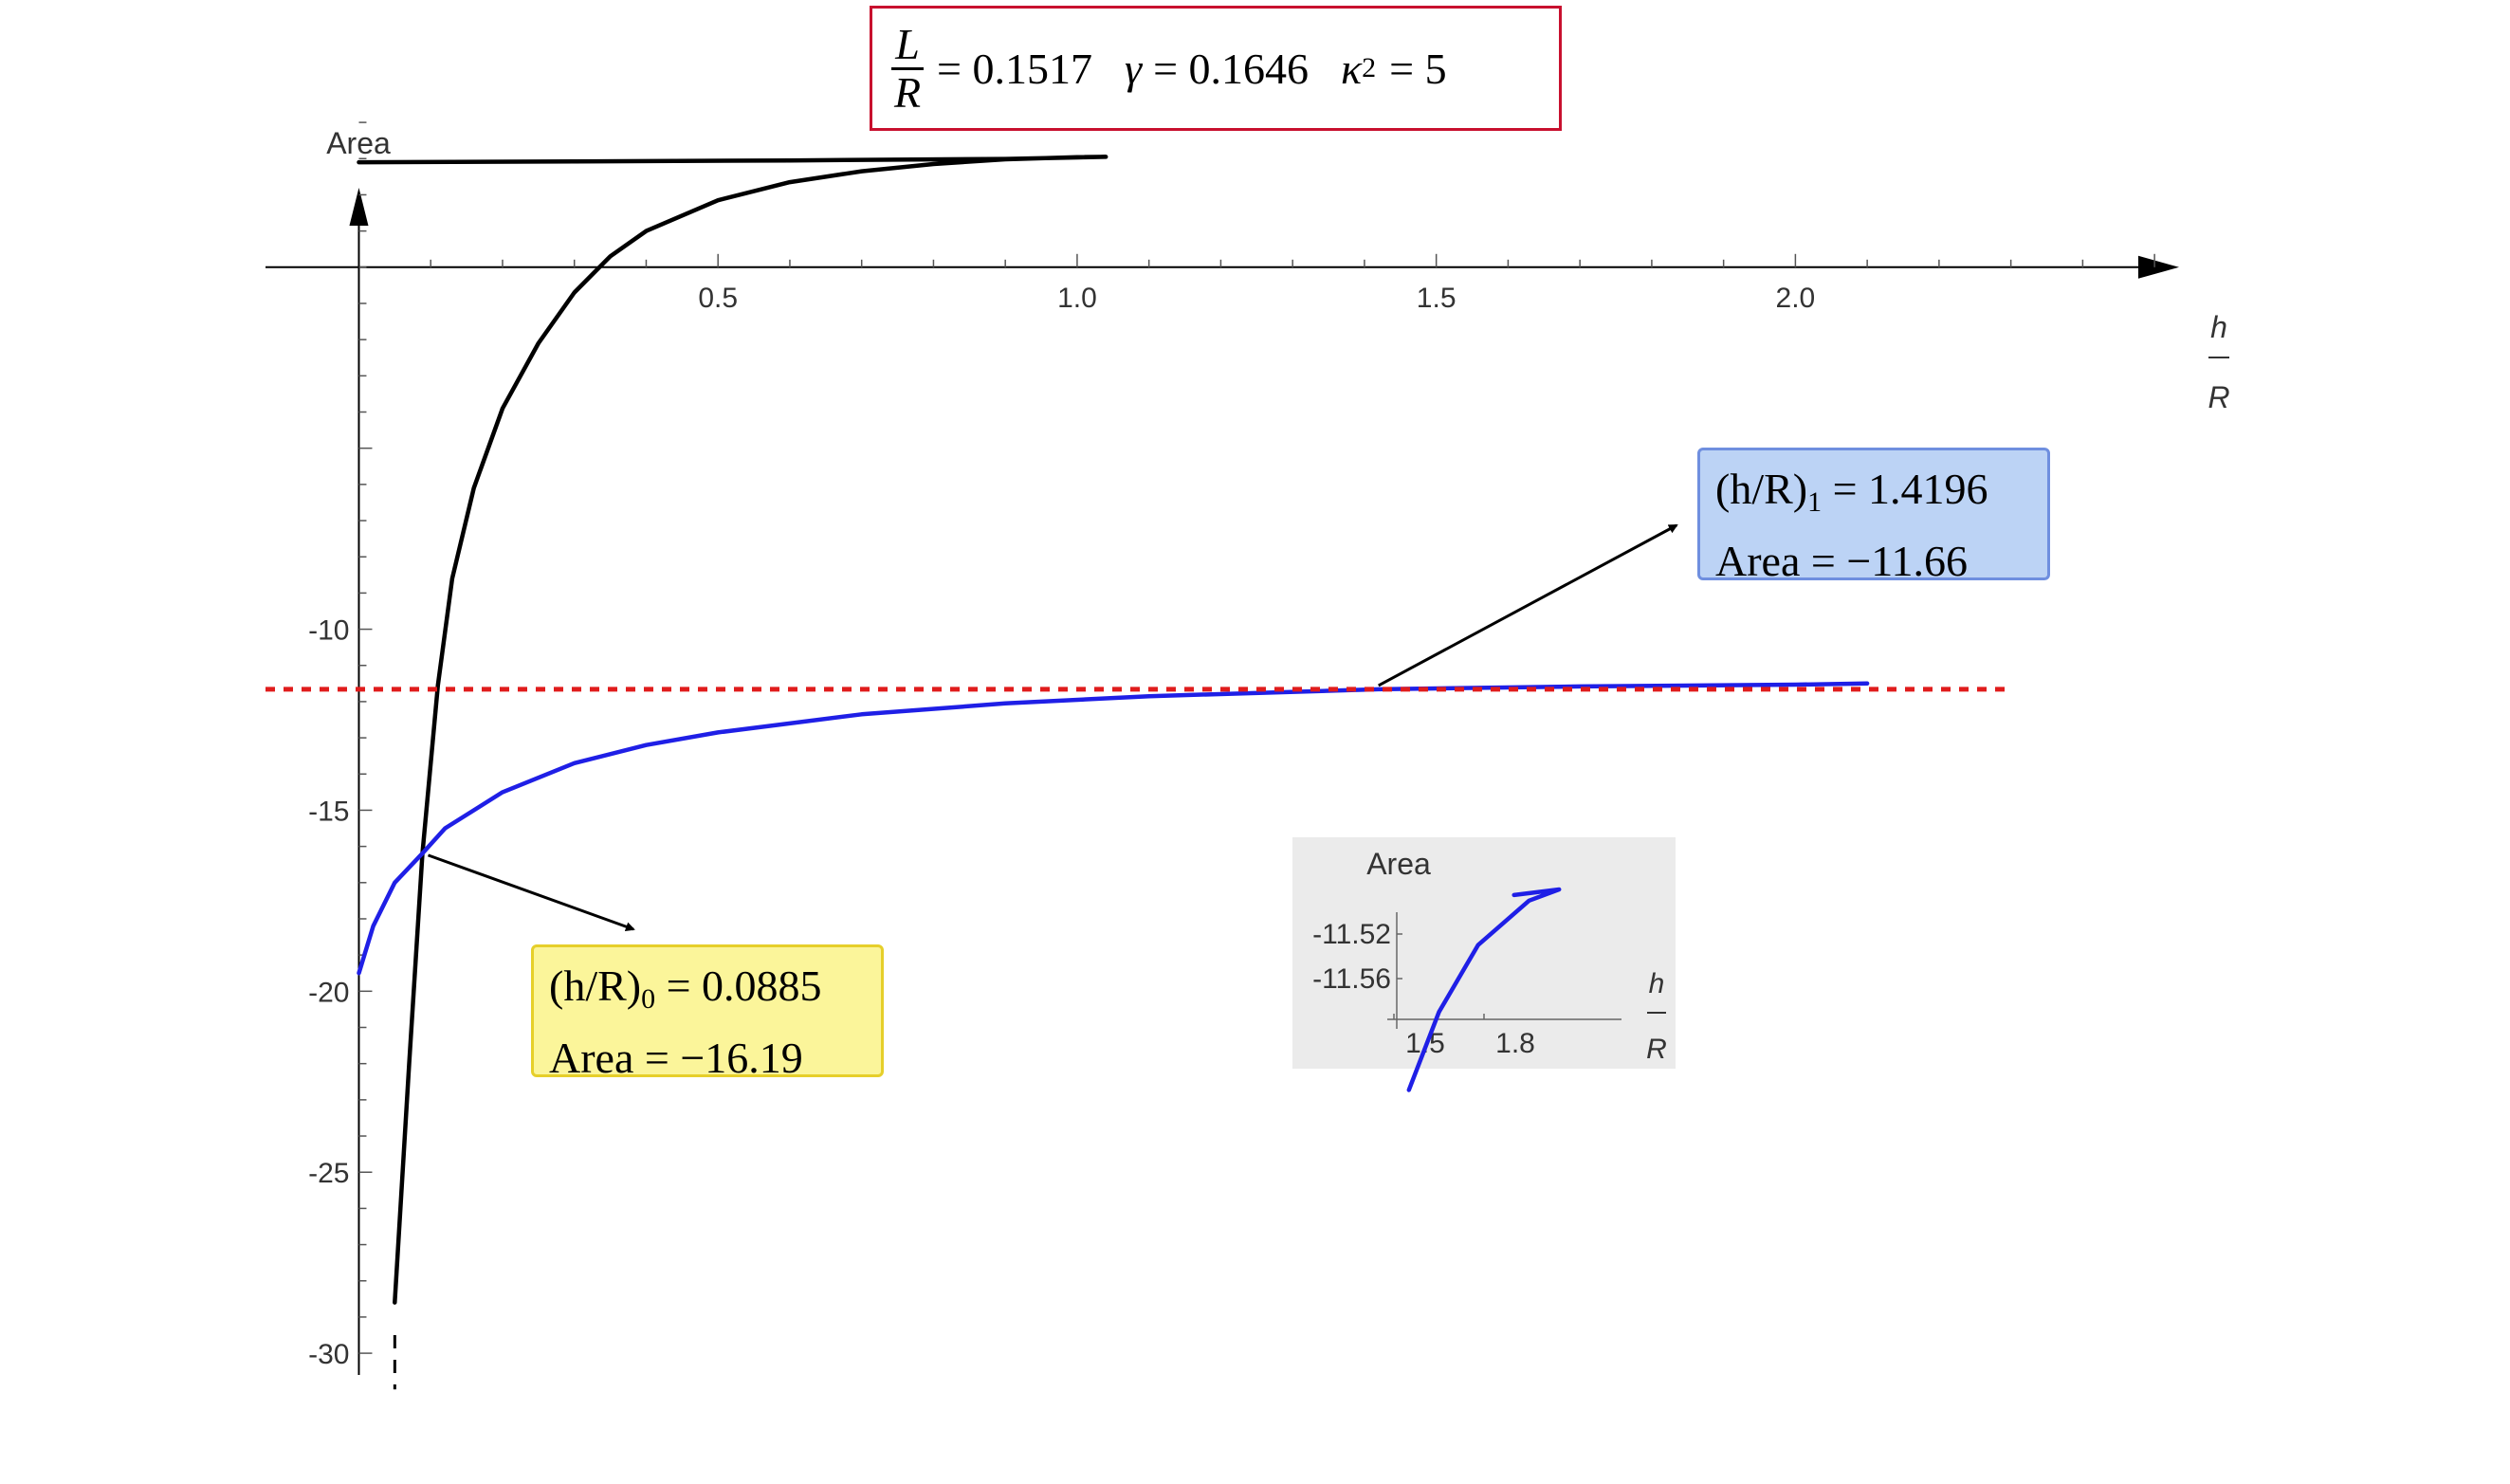  What do you see at coordinates (1351, 979) in the screenshot?
I see `inset-y-tick-label: -11.56` at bounding box center [1351, 979].